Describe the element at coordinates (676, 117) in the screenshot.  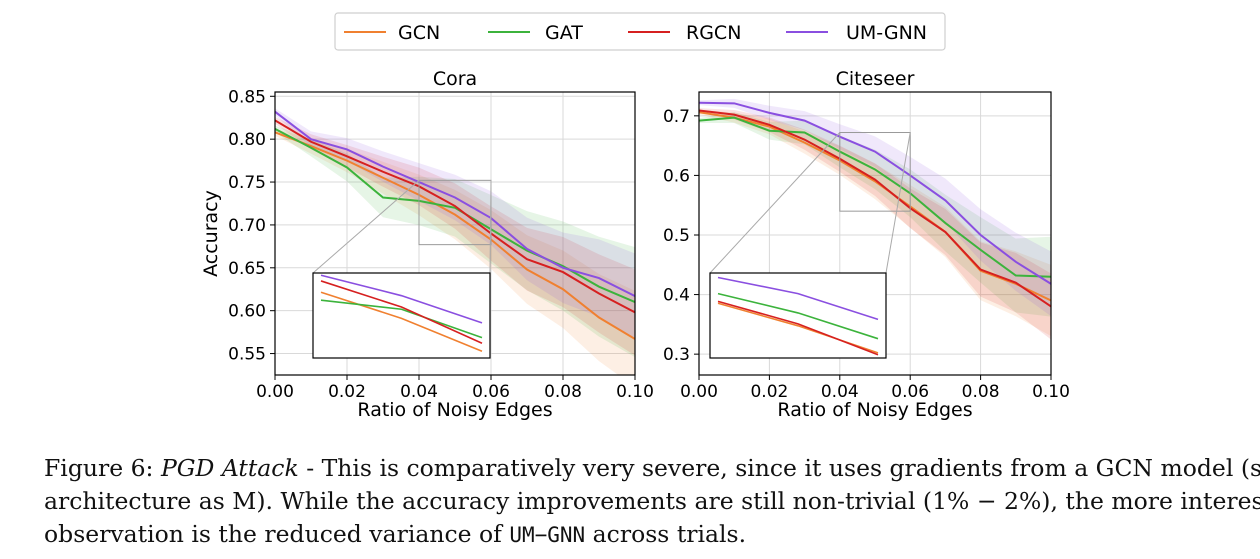
I see `y-tick-label: 0.7` at that location.